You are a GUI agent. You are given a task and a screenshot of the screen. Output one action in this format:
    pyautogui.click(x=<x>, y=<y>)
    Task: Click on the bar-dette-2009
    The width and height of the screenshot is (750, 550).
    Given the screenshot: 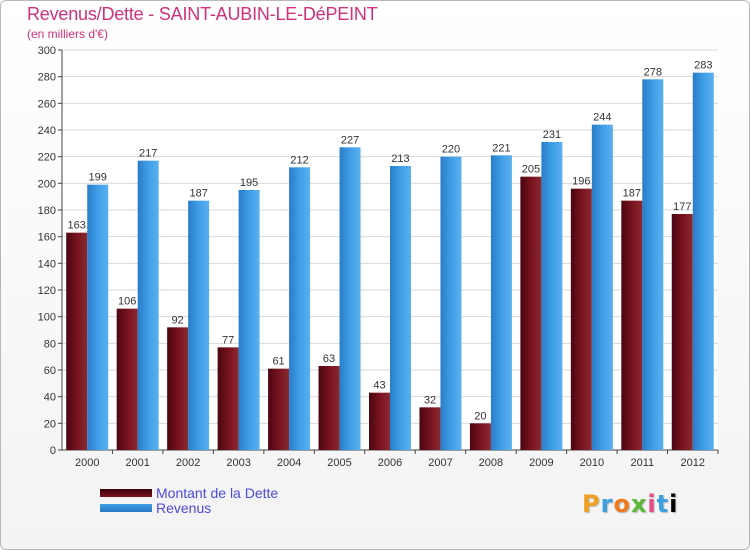 What is the action you would take?
    pyautogui.click(x=531, y=313)
    